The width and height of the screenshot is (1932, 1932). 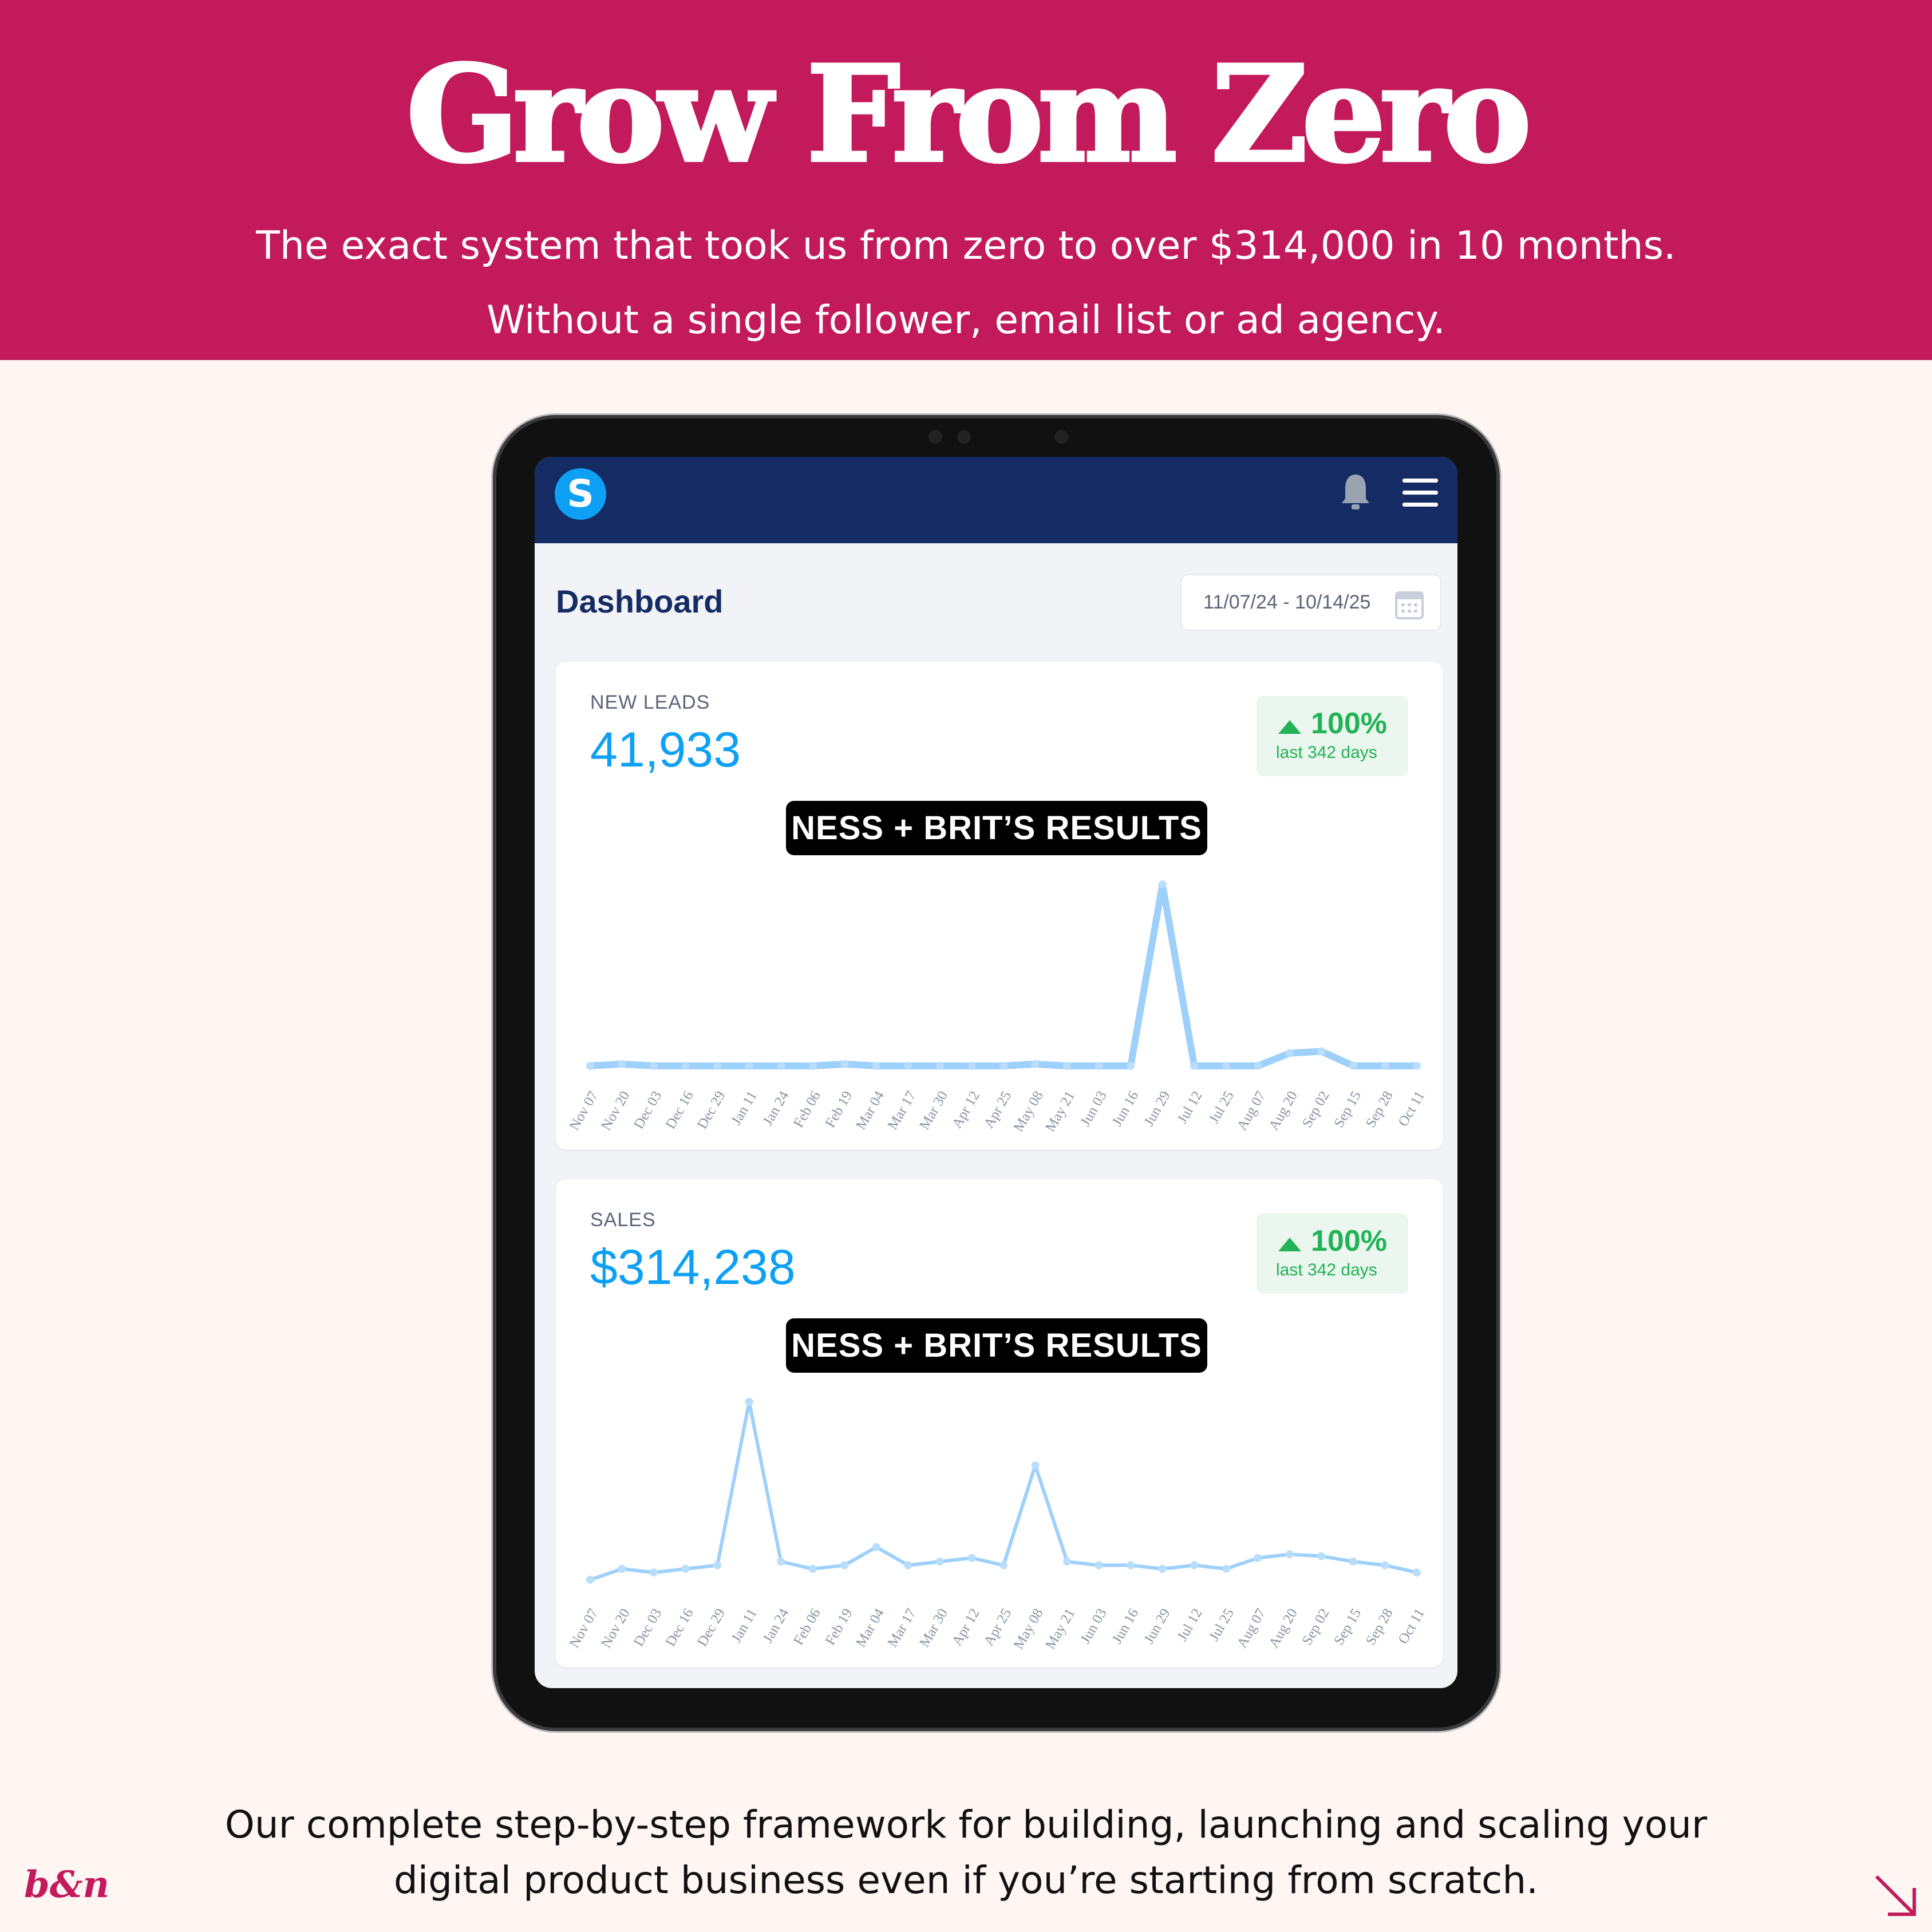 What do you see at coordinates (1289, 727) in the screenshot?
I see `arrow-up-icon` at bounding box center [1289, 727].